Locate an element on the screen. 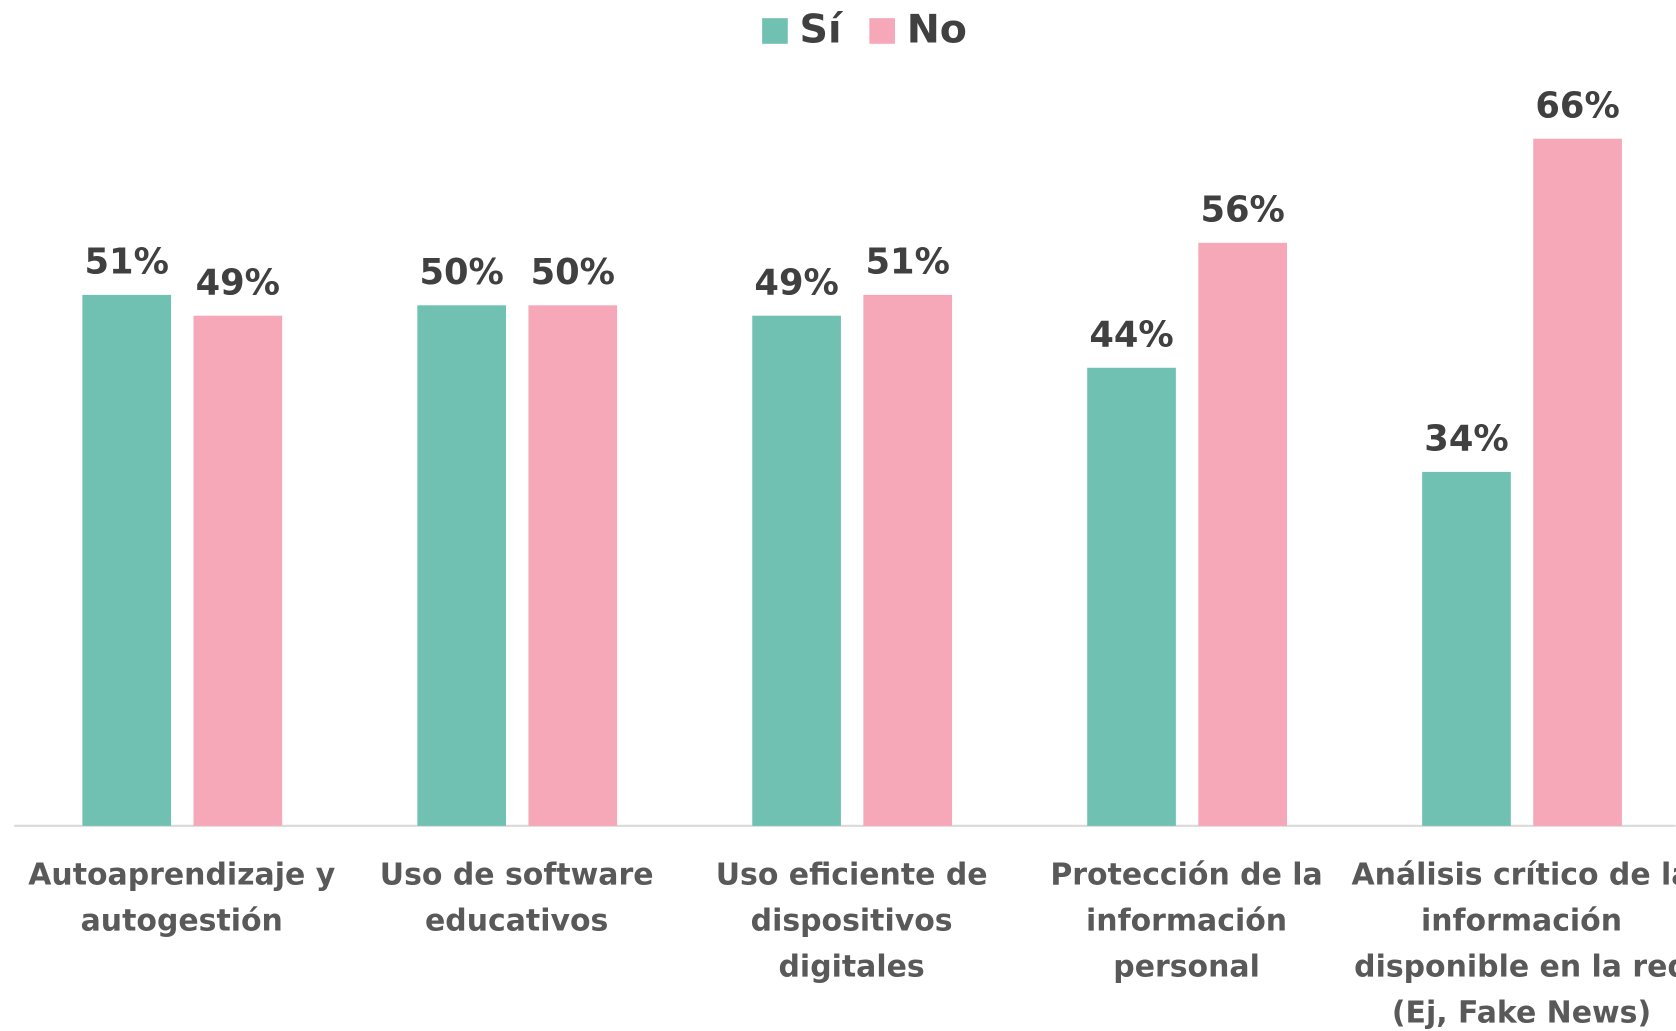 The width and height of the screenshot is (1676, 1031). data-label: 44% is located at coordinates (1131, 334).